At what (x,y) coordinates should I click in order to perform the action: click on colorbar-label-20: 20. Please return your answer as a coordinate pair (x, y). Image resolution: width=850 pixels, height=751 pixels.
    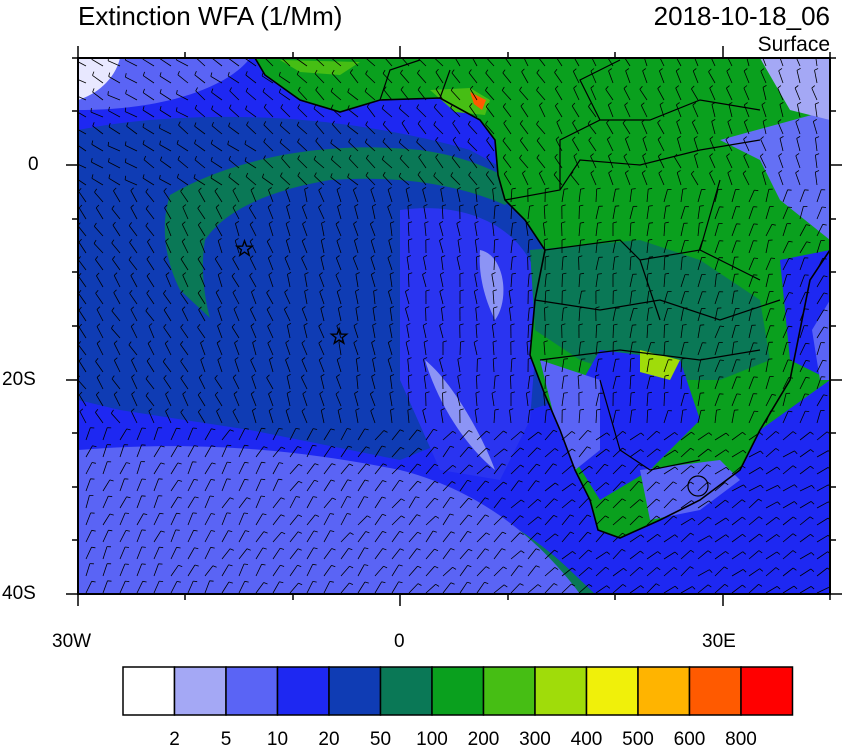
    Looking at the image, I should click on (329, 740).